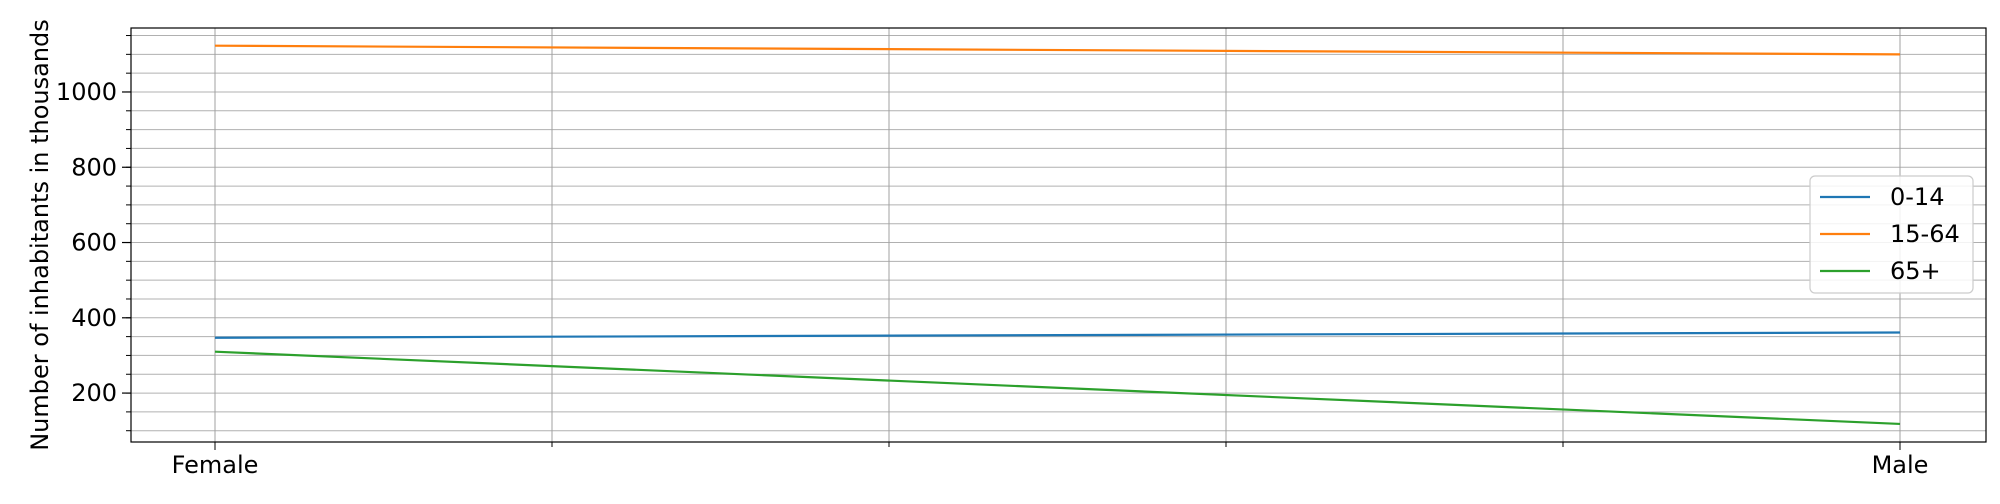  I want to click on legend-box, so click(1891, 234).